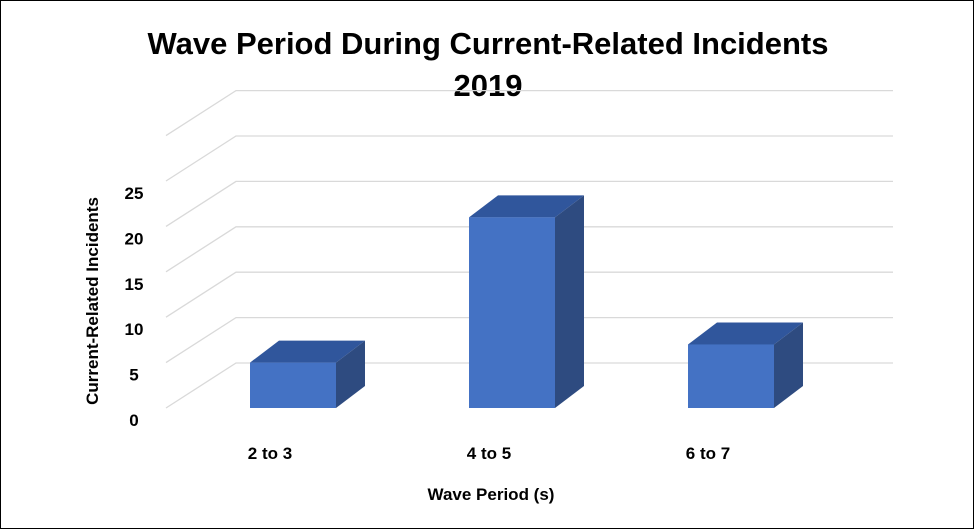 The width and height of the screenshot is (974, 530). I want to click on x-tick-label: 4 to 5, so click(489, 453).